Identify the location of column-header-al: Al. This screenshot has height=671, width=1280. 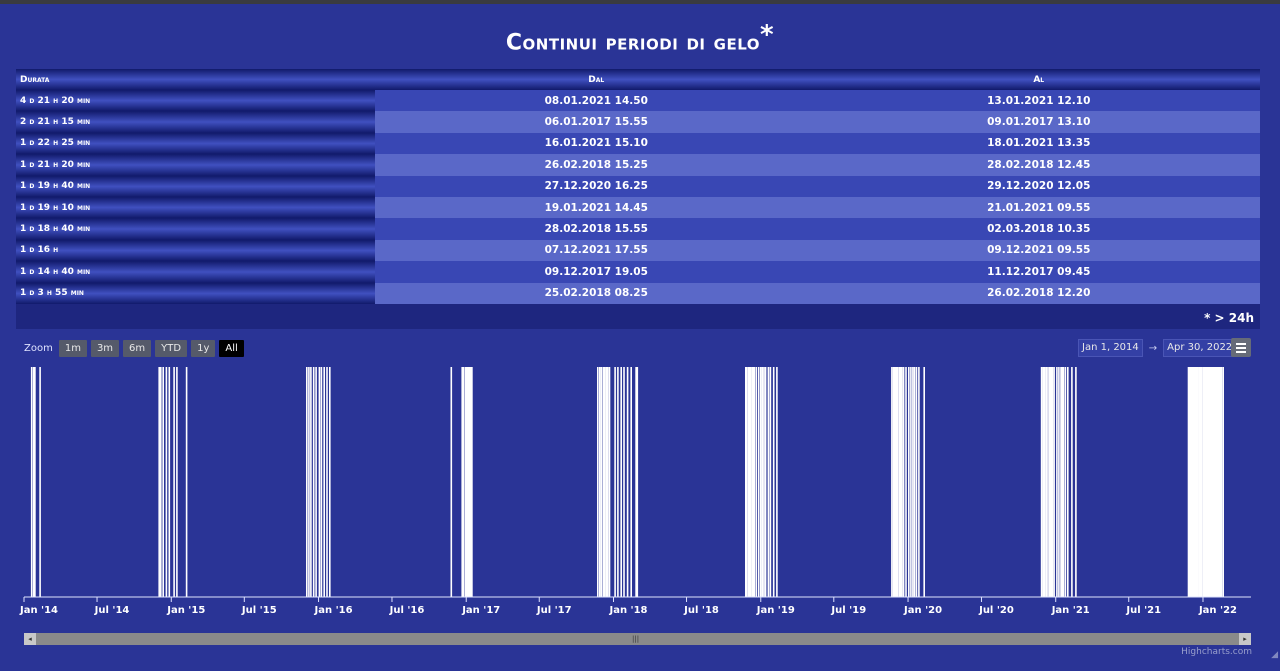
(1038, 79).